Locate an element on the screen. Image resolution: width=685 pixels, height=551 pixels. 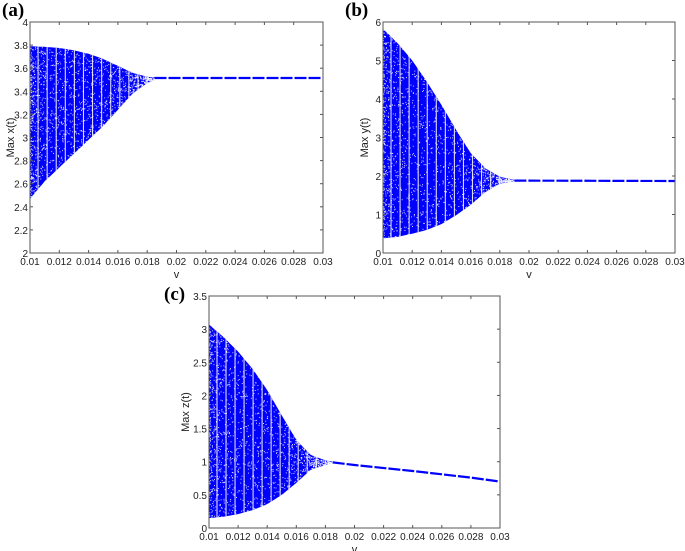
y-tick-label: 2.6 is located at coordinates (21, 185).